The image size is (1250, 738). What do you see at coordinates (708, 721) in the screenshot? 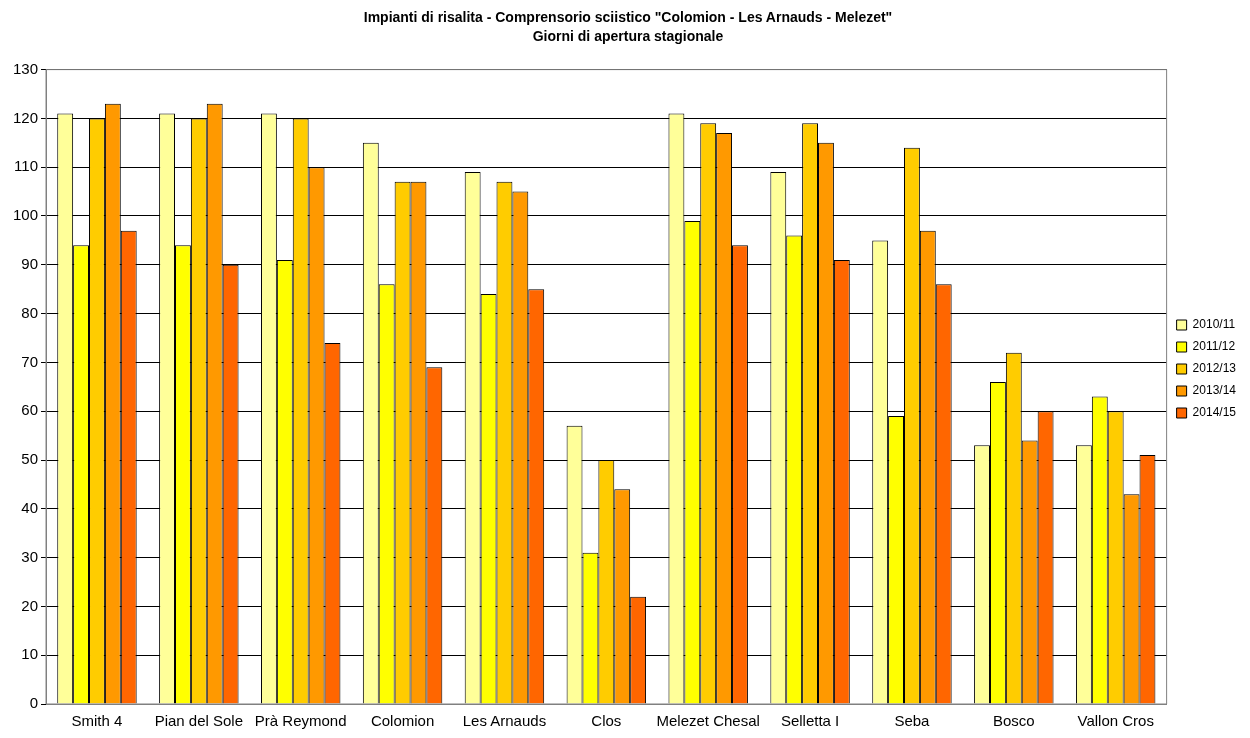
I see `x-tick-label: Melezet Chesal` at bounding box center [708, 721].